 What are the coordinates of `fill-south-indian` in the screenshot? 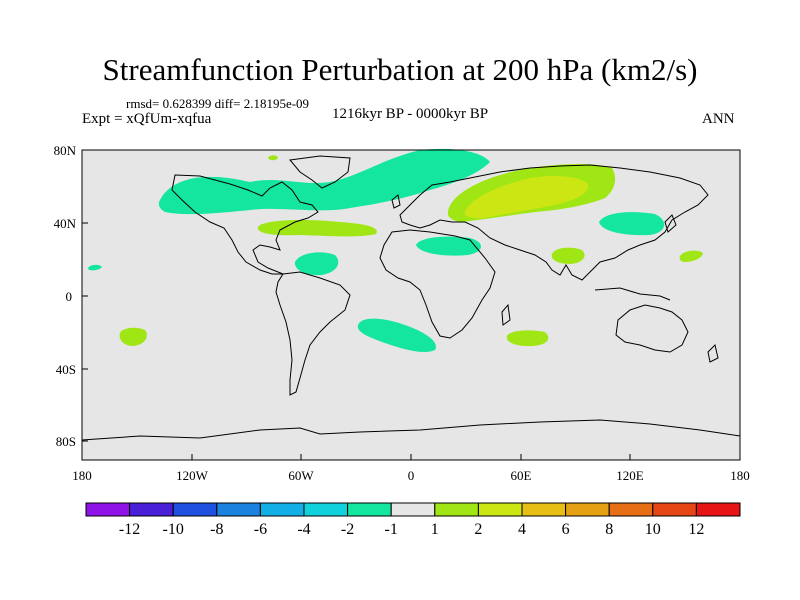 It's located at (527, 338).